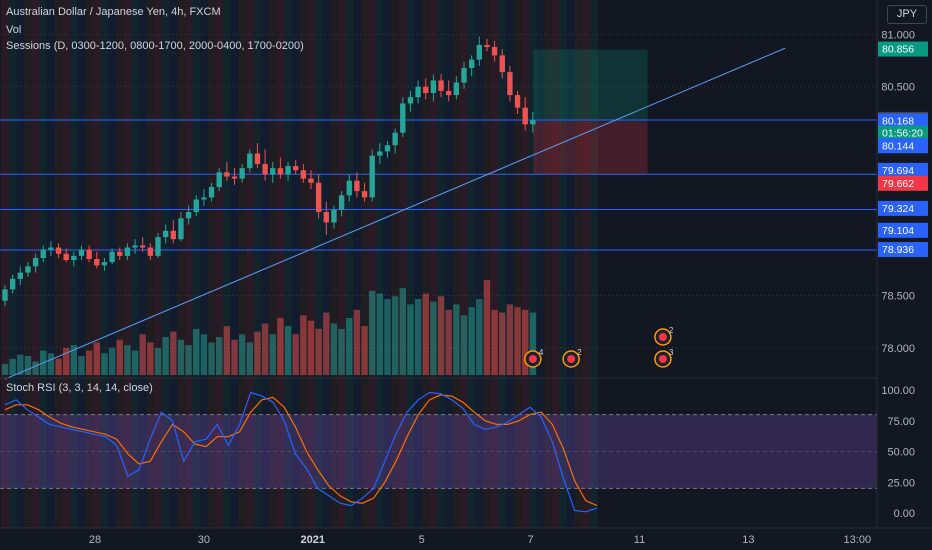  Describe the element at coordinates (901, 422) in the screenshot. I see `stoch-tick-label: 75.00` at that location.